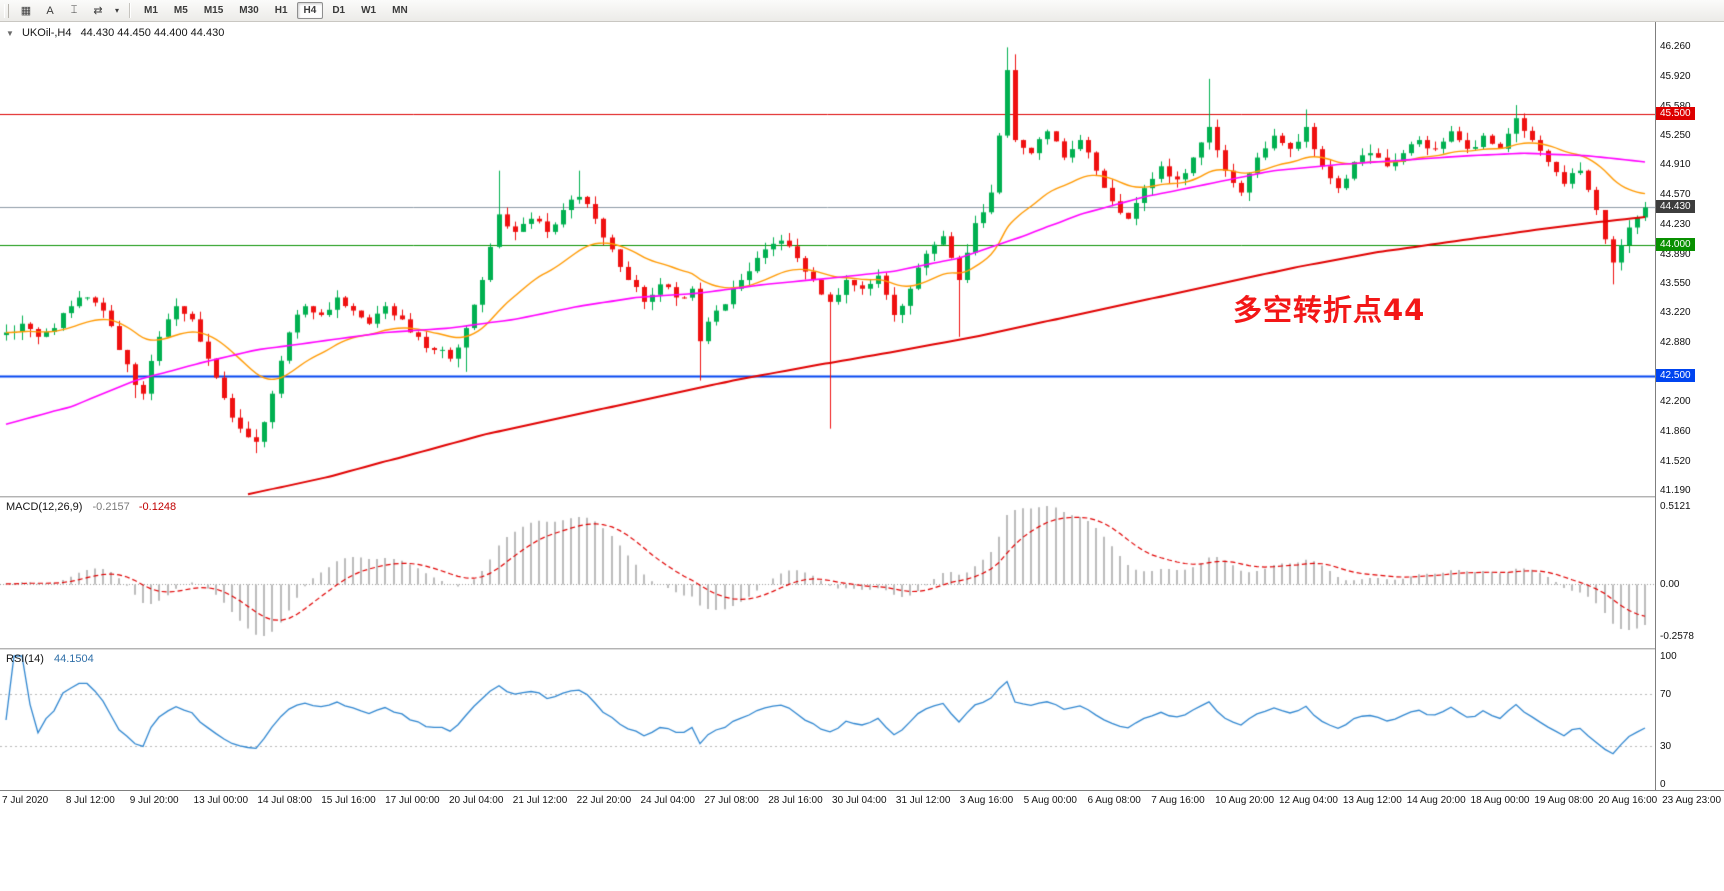  What do you see at coordinates (476, 800) in the screenshot?
I see `time-axis-label: 20 Jul 04:00` at bounding box center [476, 800].